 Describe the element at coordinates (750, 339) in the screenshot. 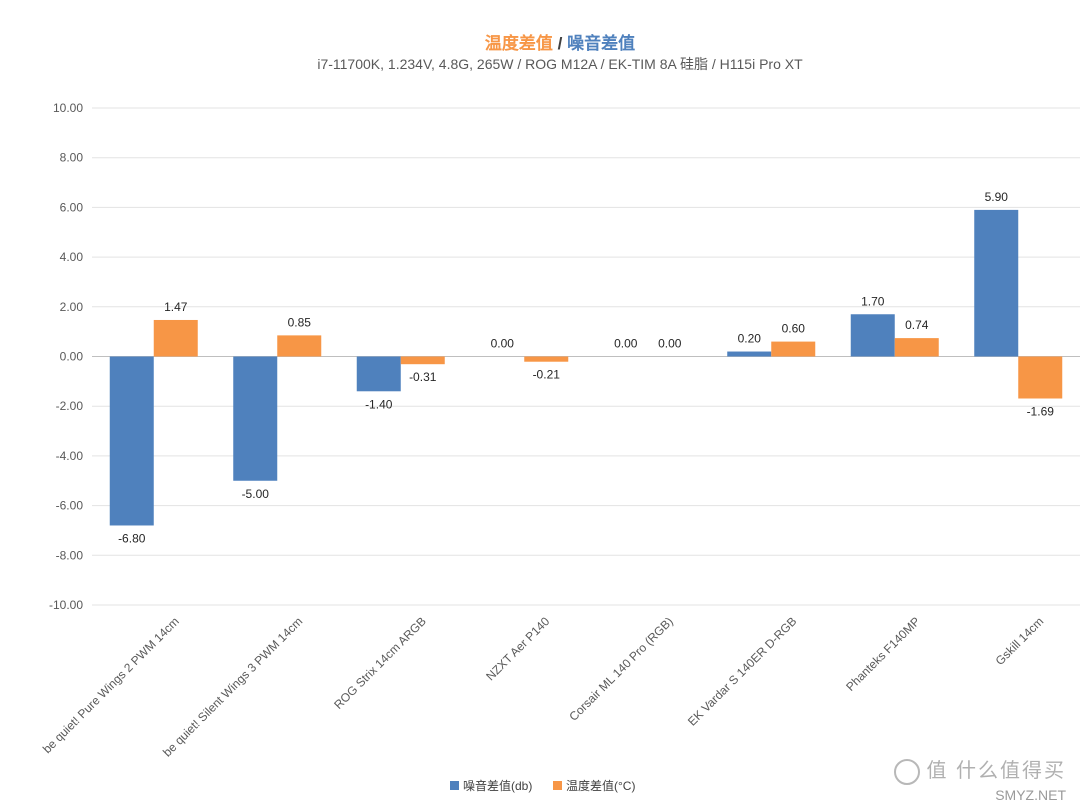

I see `data-label: 0.20` at that location.